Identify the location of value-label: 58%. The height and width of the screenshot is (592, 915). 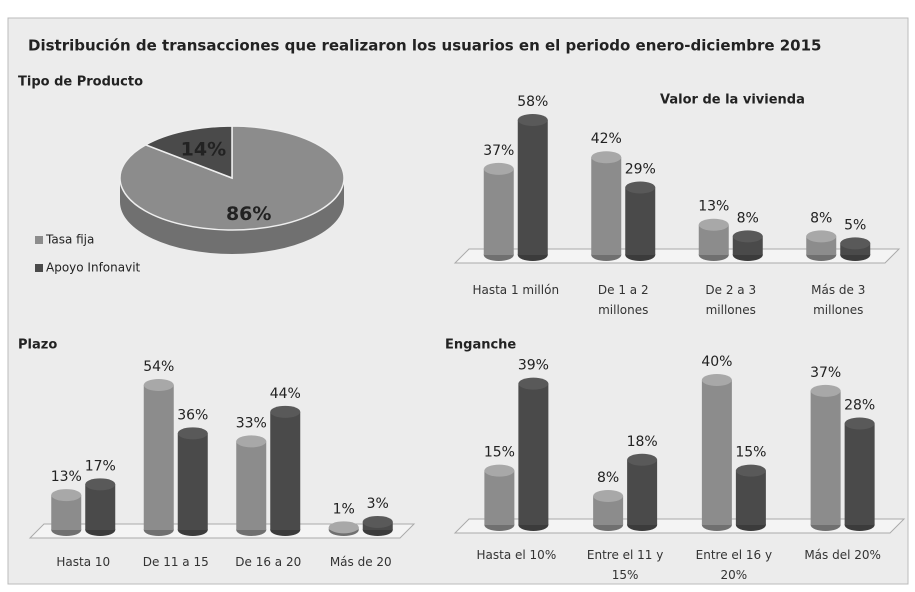
(532, 102).